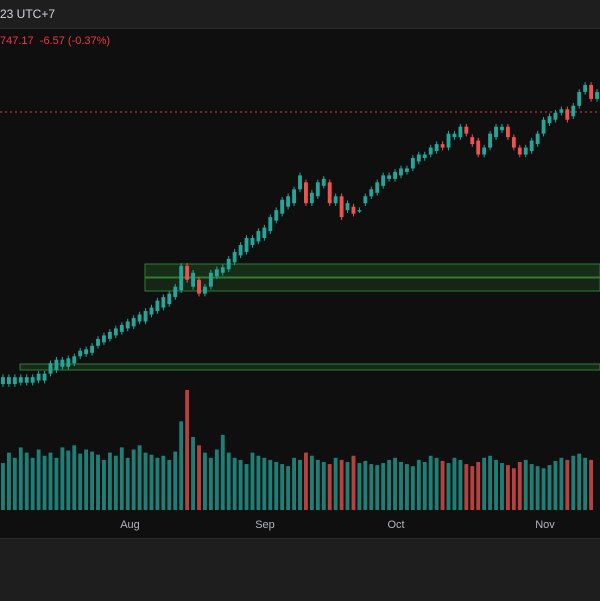 This screenshot has width=600, height=601. I want to click on support-zone-upper, so click(372, 270).